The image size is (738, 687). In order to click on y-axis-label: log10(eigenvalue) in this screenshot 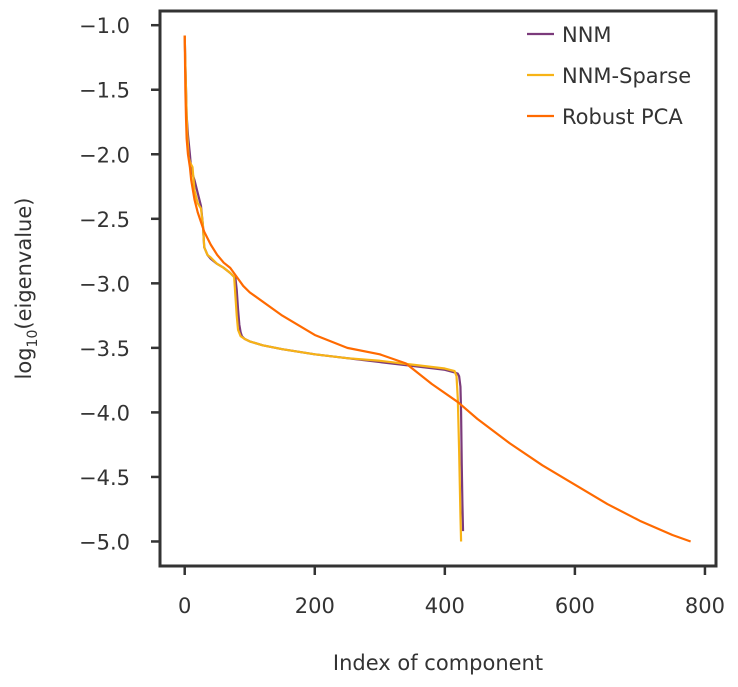, I will do `click(26, 289)`.